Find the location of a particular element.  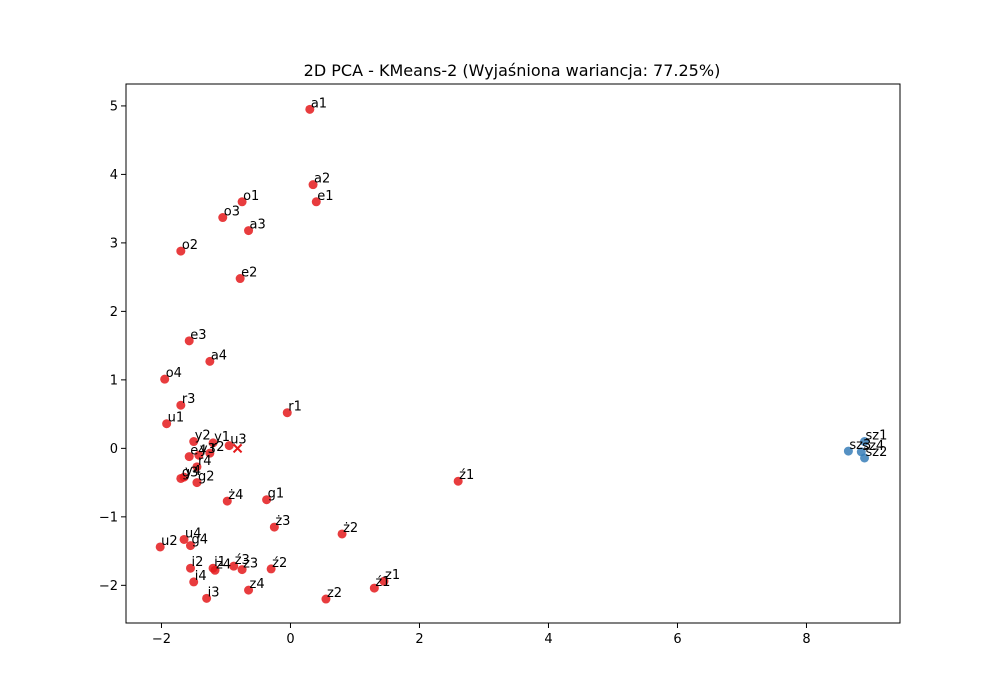

point-label: r3 is located at coordinates (189, 399).